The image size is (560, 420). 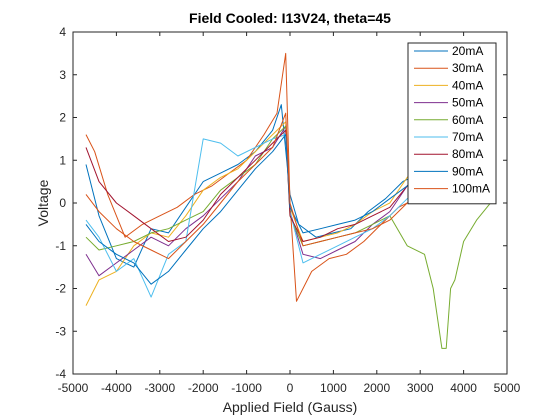 I want to click on x-tick-label: -5000, so click(x=73, y=388).